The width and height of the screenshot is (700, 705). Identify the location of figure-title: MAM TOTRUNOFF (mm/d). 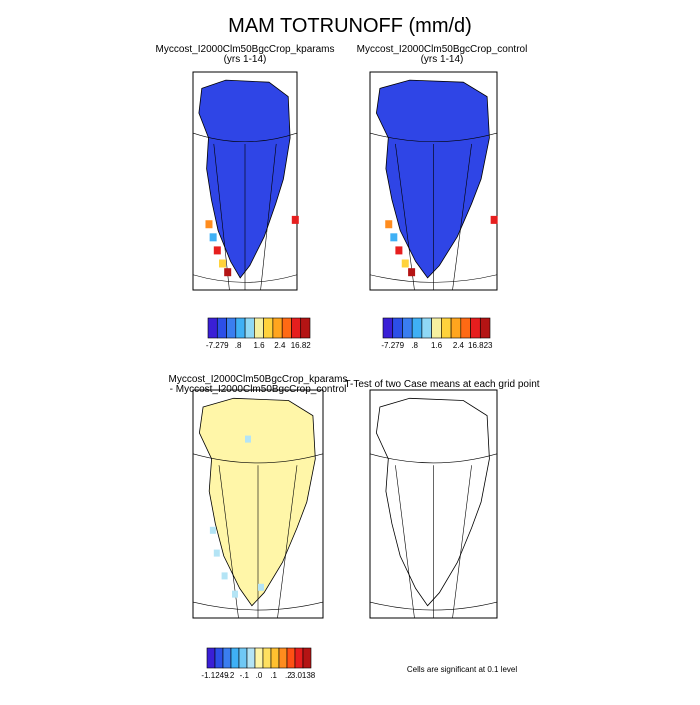
(350, 26).